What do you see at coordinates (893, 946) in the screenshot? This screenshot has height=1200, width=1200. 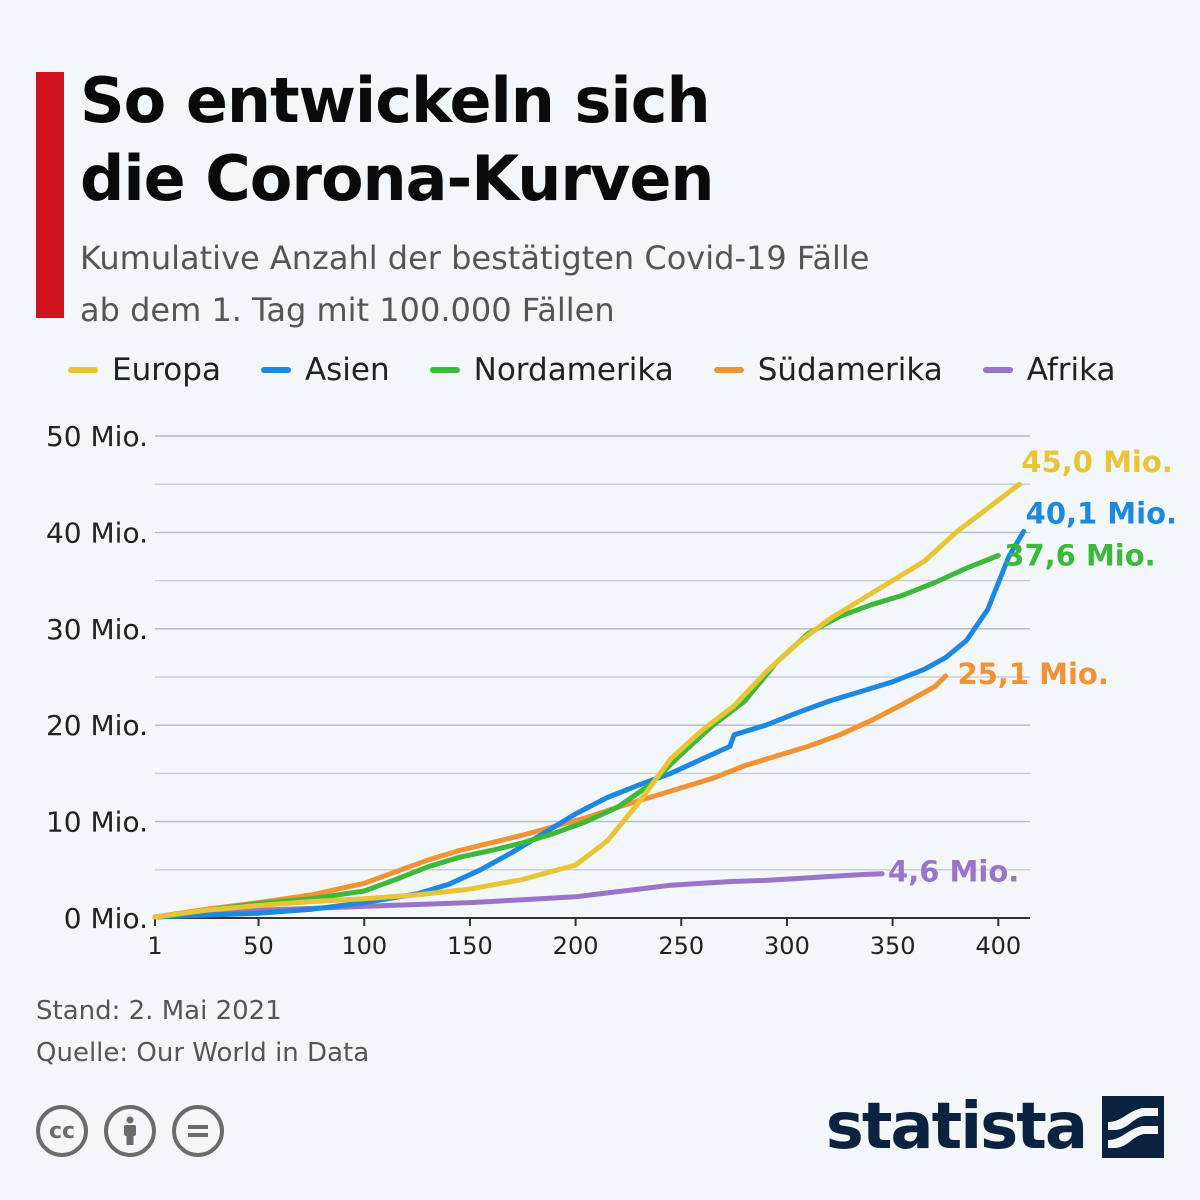 I see `x-tick-label: 350` at bounding box center [893, 946].